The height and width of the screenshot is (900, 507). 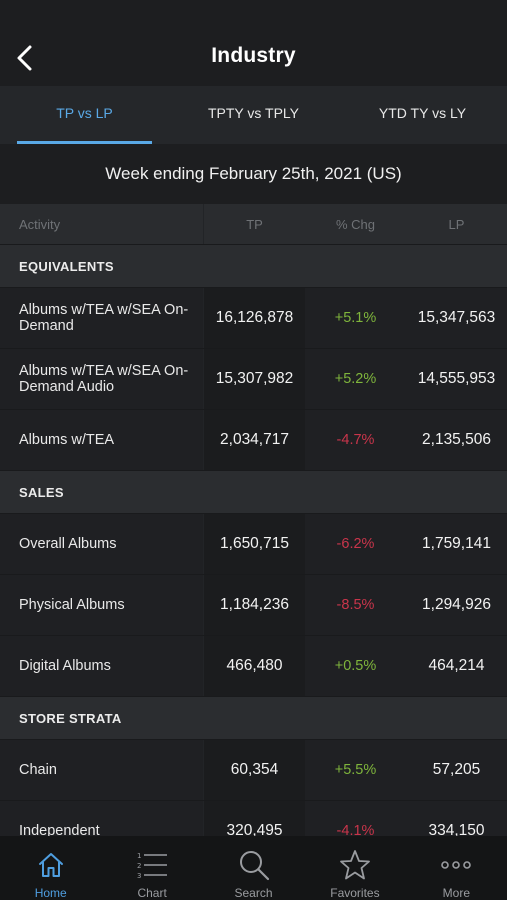 I want to click on row-lp: 2,135,506, so click(x=456, y=439).